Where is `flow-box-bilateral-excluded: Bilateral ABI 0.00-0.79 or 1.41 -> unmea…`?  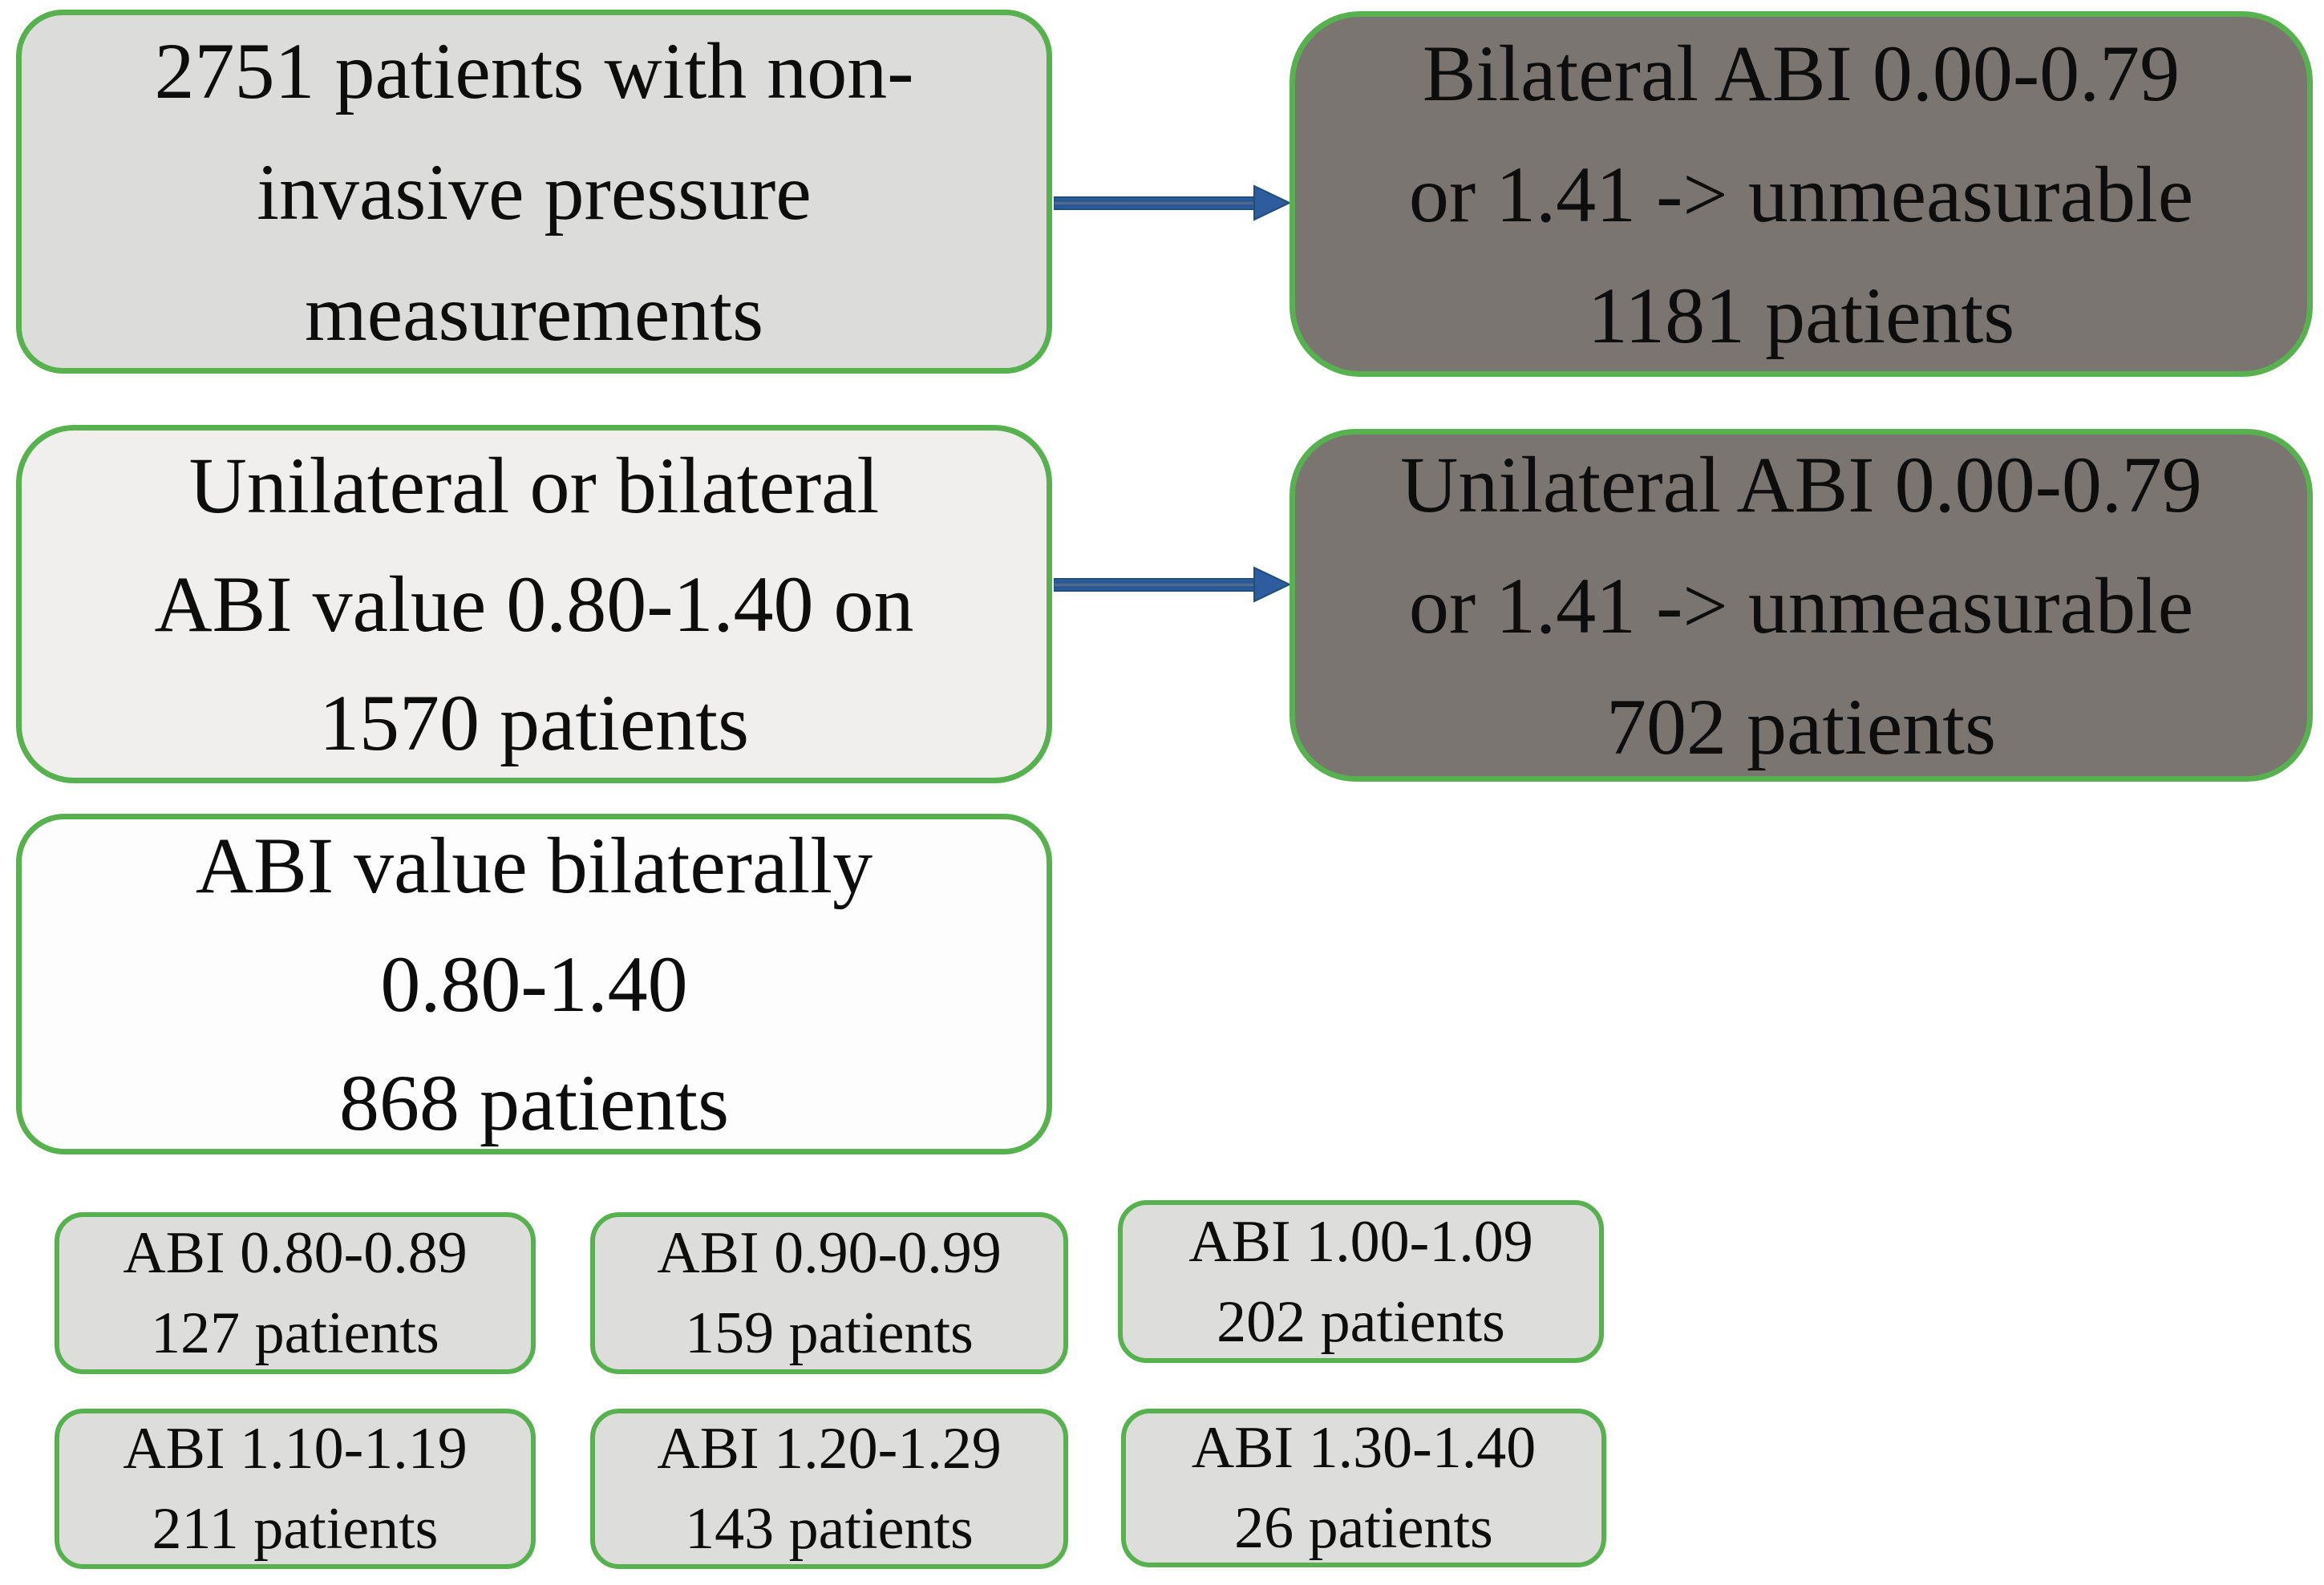 flow-box-bilateral-excluded: Bilateral ABI 0.00-0.79 or 1.41 -> unmea… is located at coordinates (1801, 194).